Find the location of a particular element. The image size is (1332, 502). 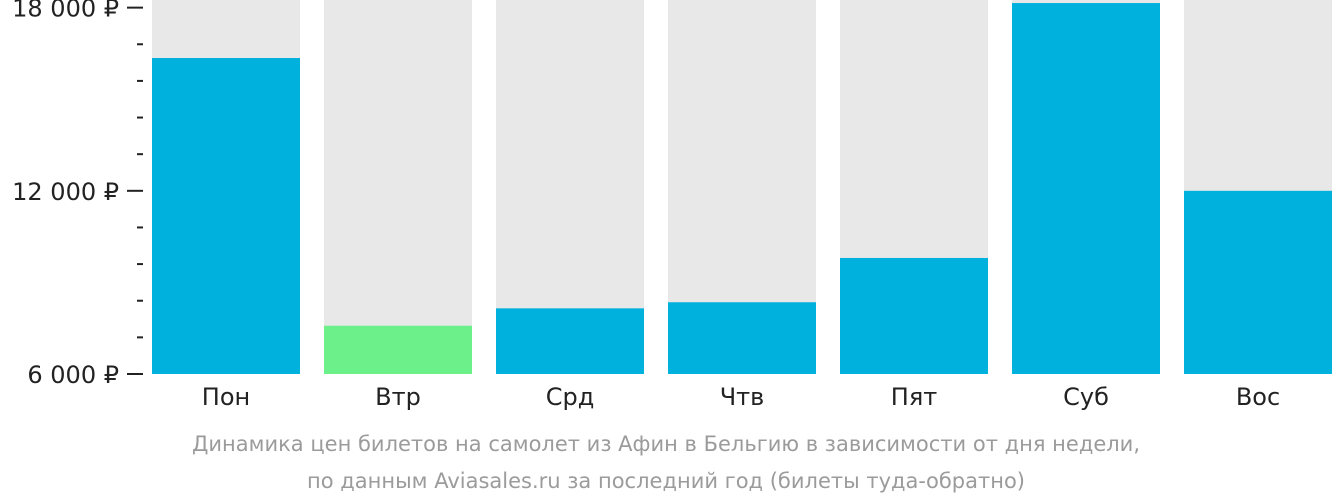

y-tick-label: 6 000 ₽ is located at coordinates (73, 375).